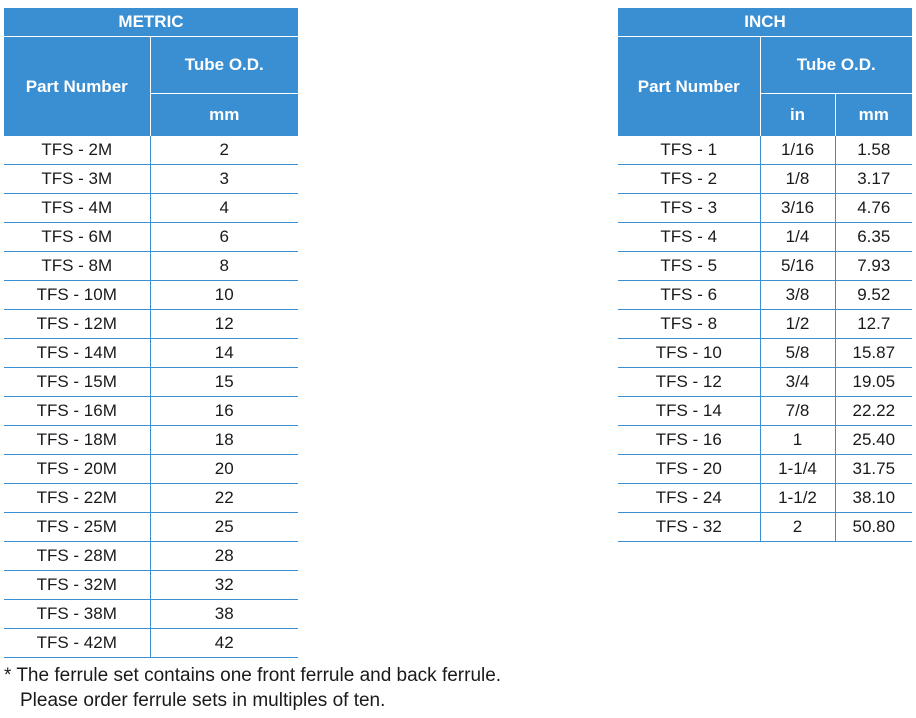  I want to click on table-row: TFS - 12M 12, so click(151, 324).